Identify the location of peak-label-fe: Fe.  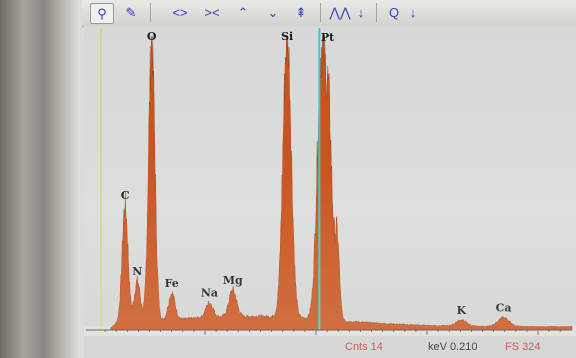
(172, 283).